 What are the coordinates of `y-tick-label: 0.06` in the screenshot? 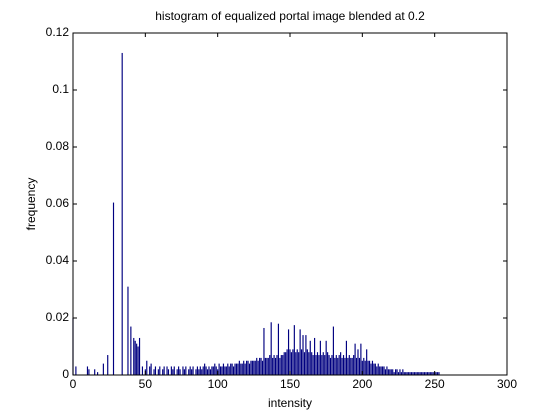 It's located at (58, 203).